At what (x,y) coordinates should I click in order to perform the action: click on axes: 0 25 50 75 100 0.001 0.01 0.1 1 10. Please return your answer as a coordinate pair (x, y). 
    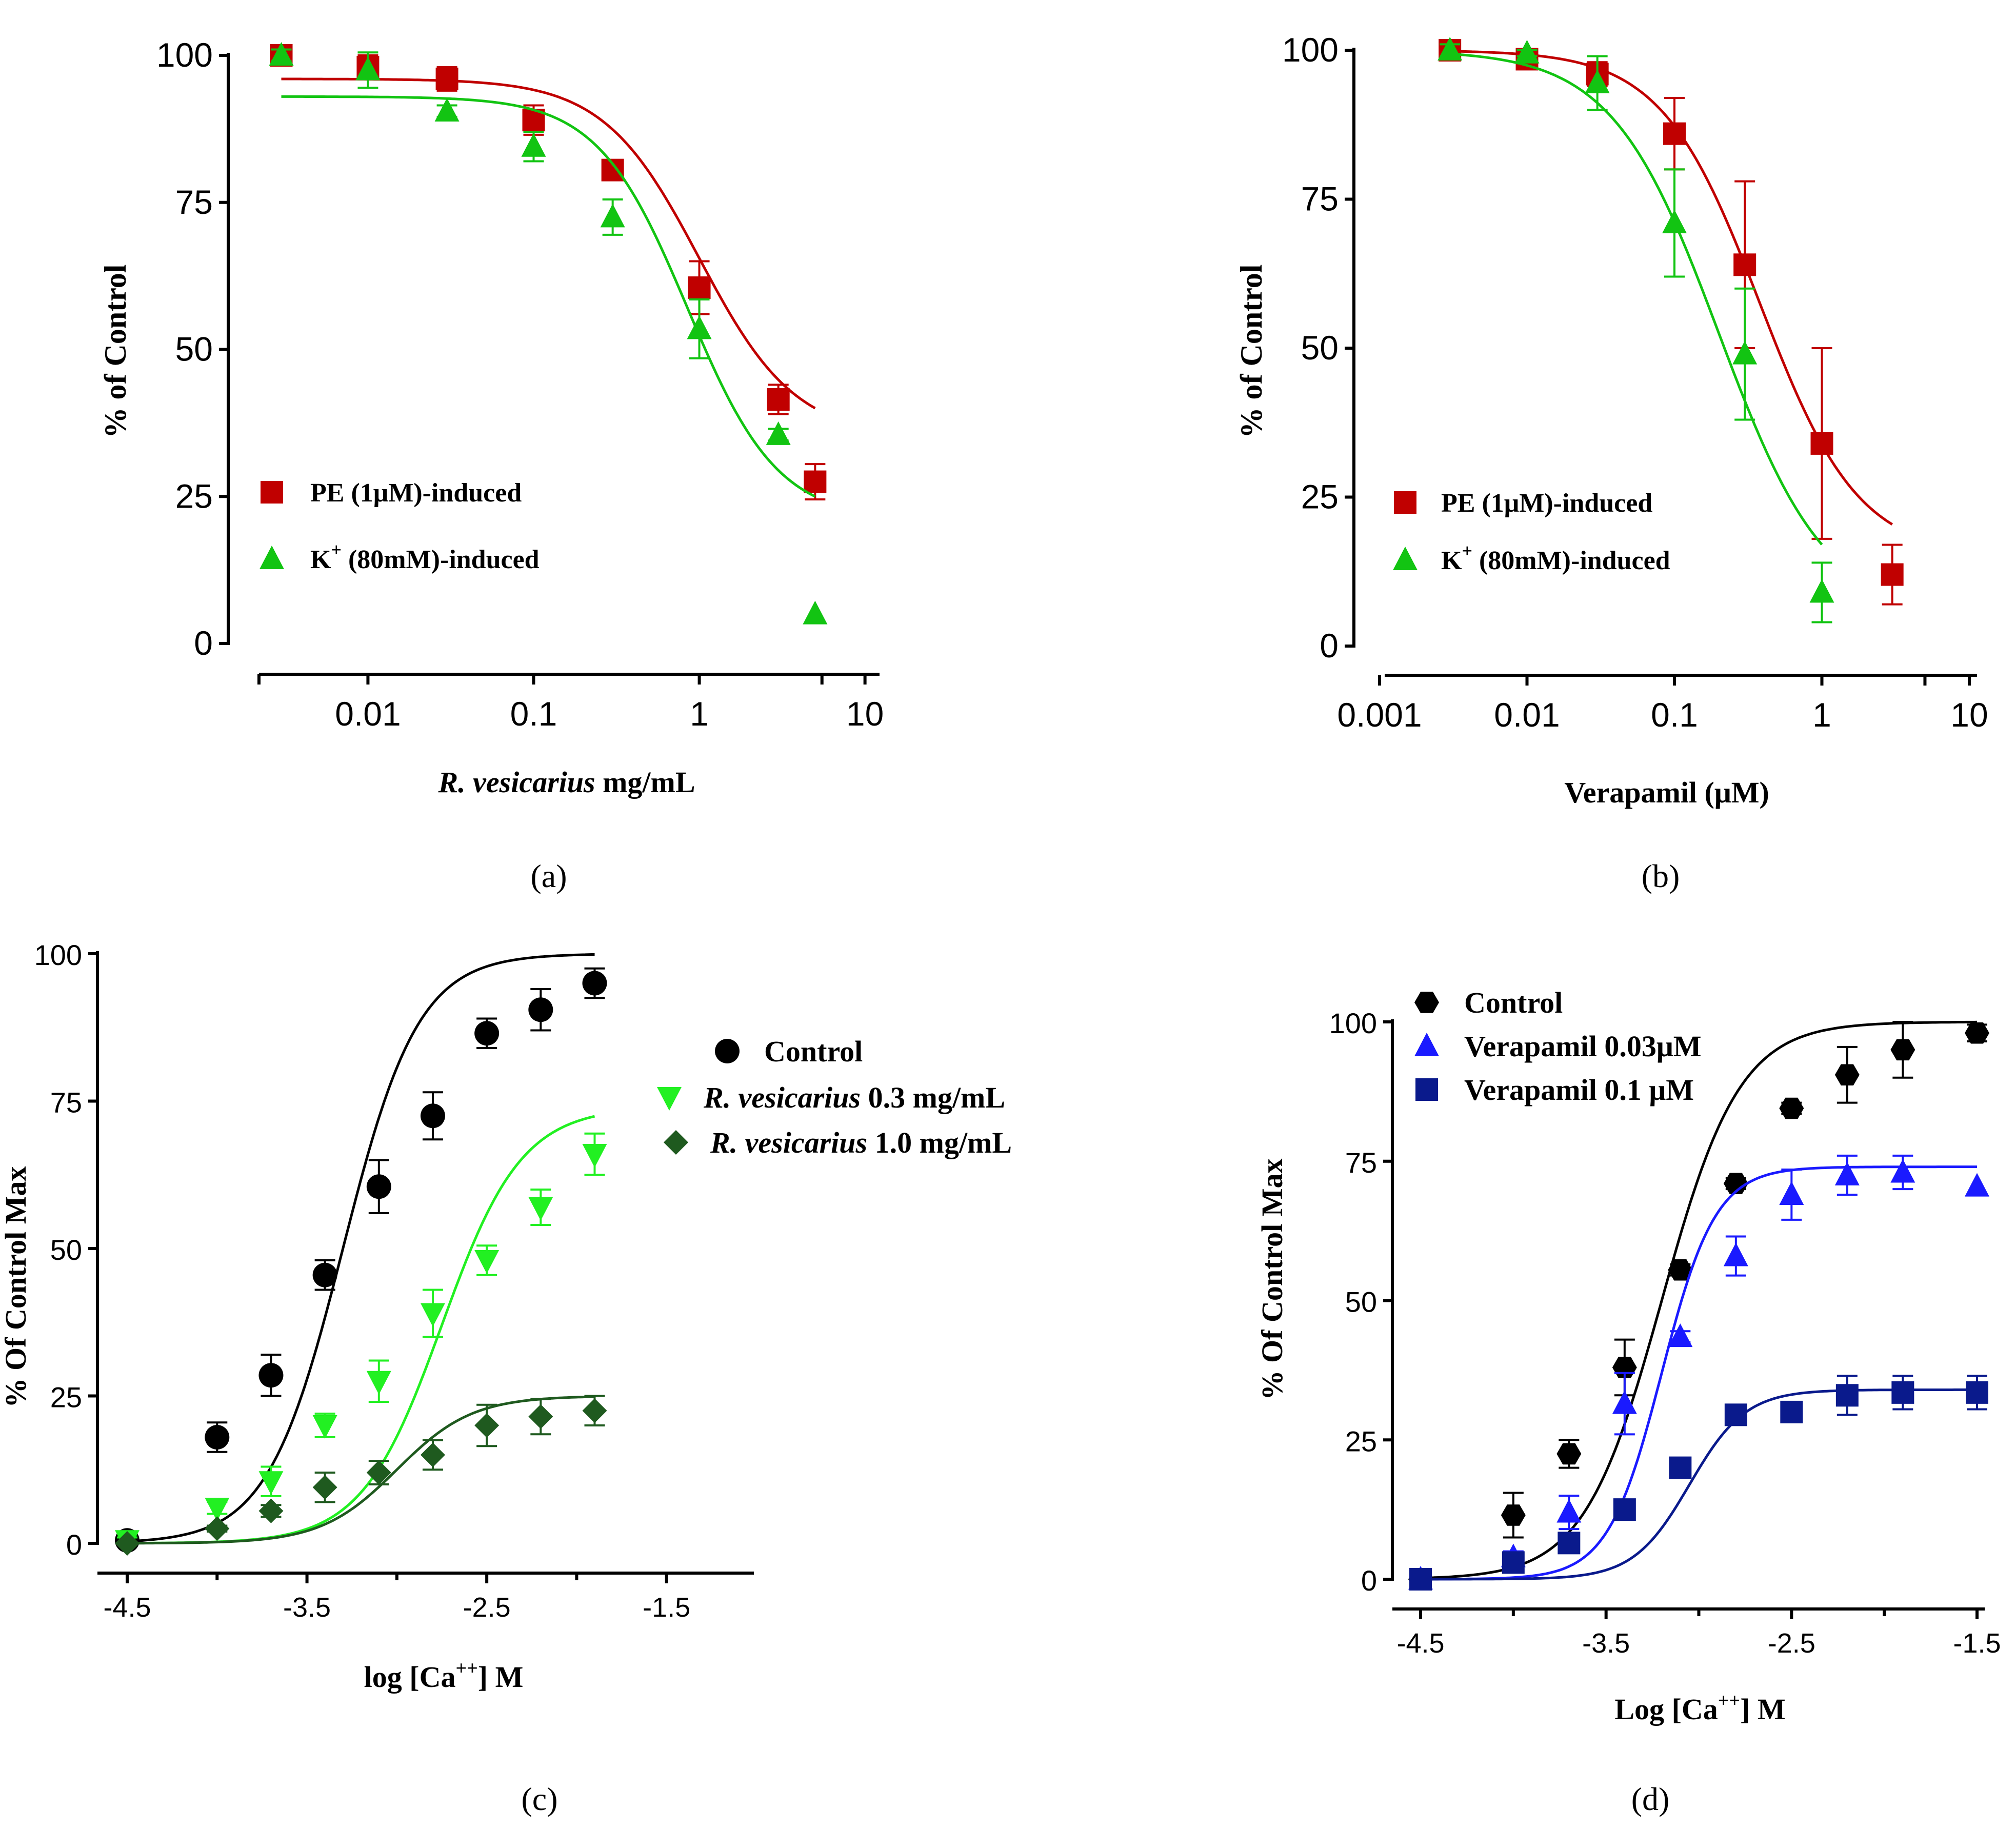
    Looking at the image, I should click on (1635, 383).